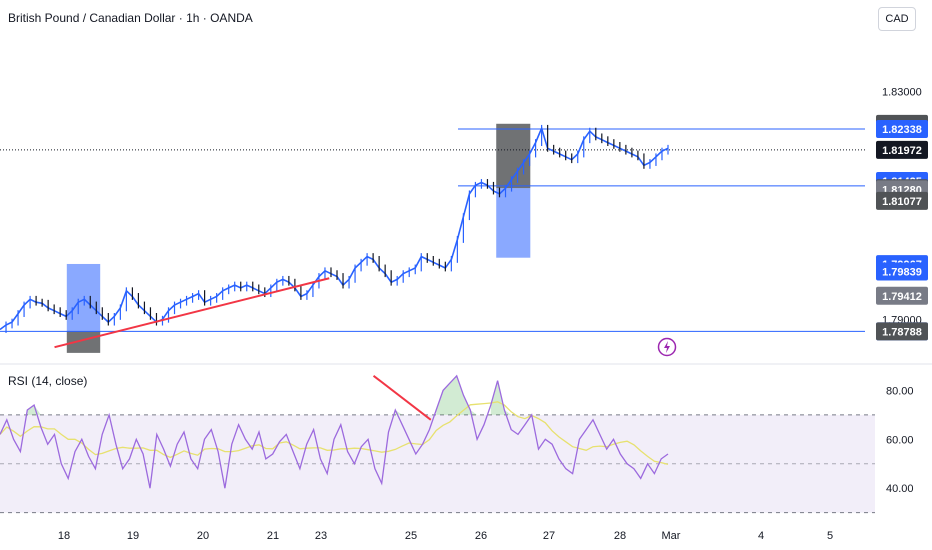  I want to click on time-tick-5: 25, so click(411, 536).